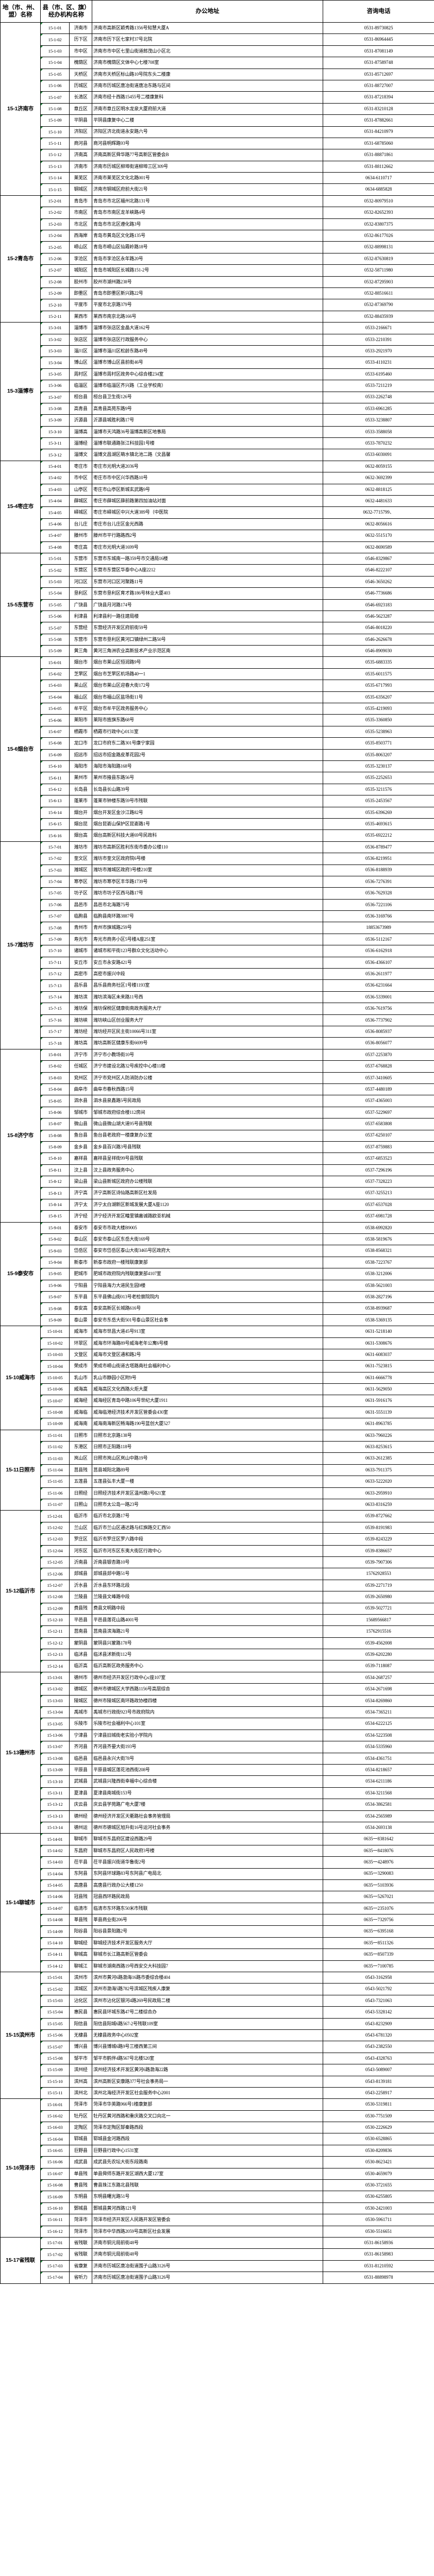 This screenshot has height=2576, width=434. Describe the element at coordinates (80, 316) in the screenshot. I see `agency-name-cell: 莱西市` at that location.